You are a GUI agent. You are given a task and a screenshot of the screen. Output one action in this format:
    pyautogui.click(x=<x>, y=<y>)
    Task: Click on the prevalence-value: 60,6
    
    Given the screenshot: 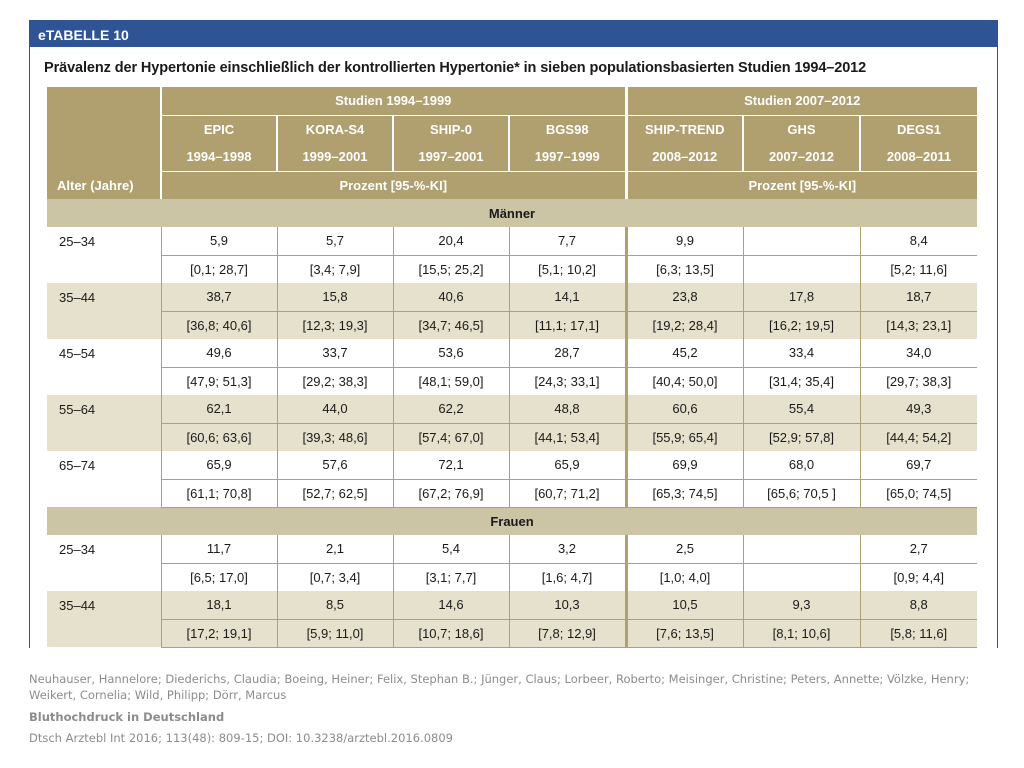 What is the action you would take?
    pyautogui.click(x=683, y=409)
    